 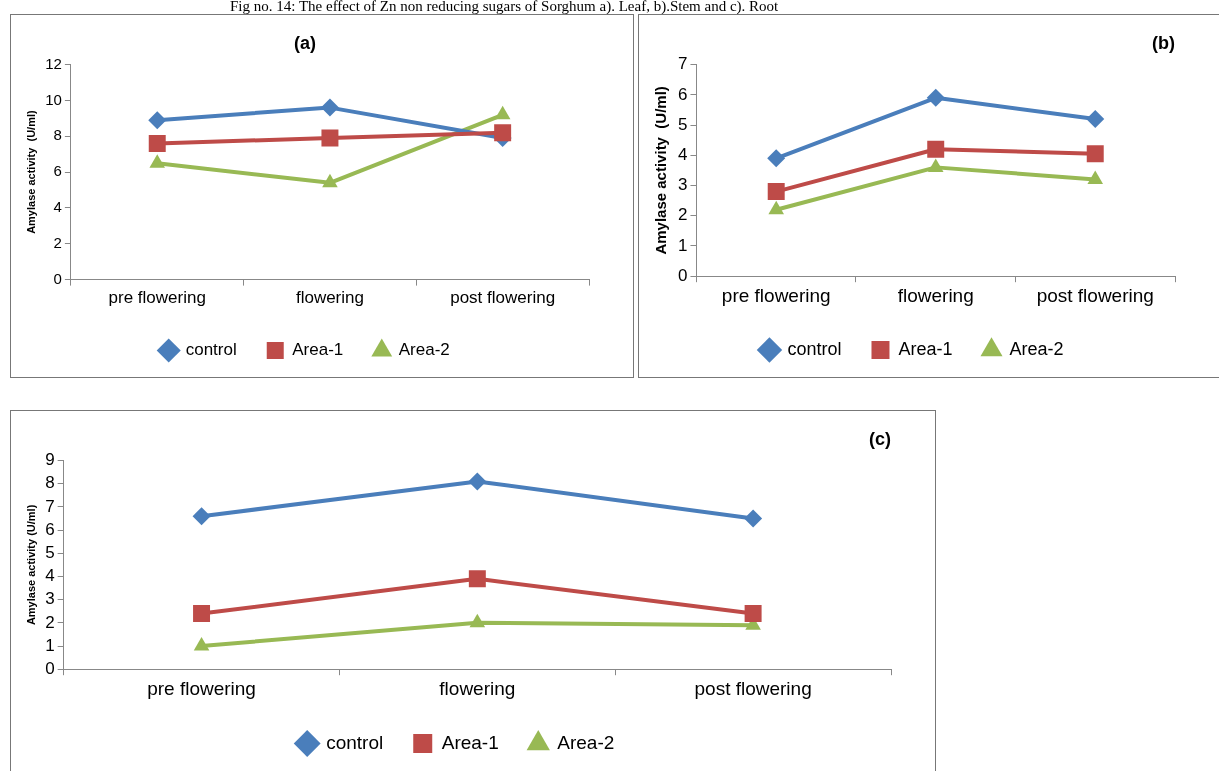 I want to click on chart-title: (c), so click(x=880, y=438).